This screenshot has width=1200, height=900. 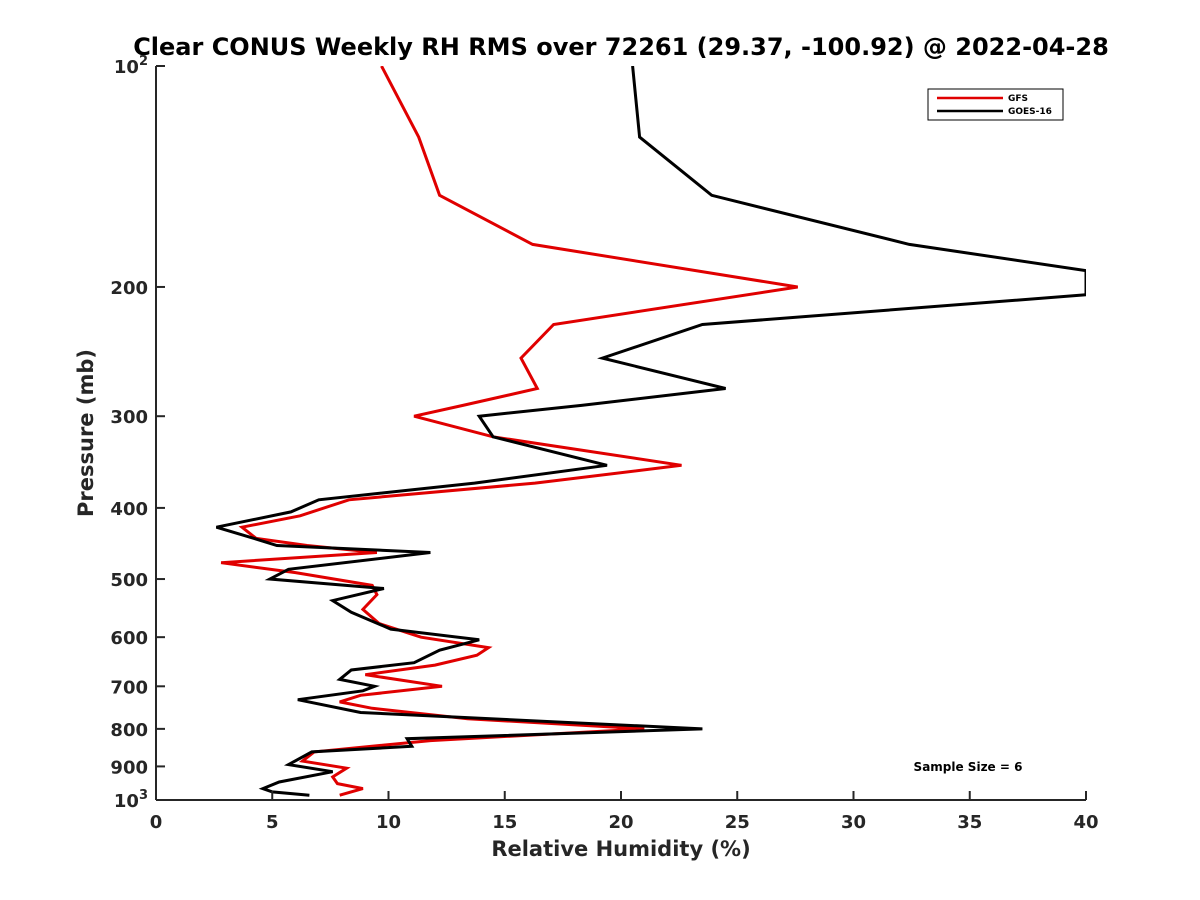 I want to click on legend-box, so click(x=995, y=104).